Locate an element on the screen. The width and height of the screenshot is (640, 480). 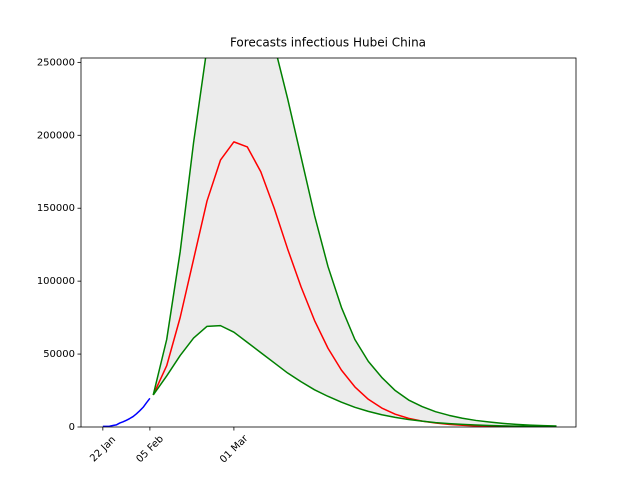
y-tick-label: 150000 is located at coordinates (56, 208).